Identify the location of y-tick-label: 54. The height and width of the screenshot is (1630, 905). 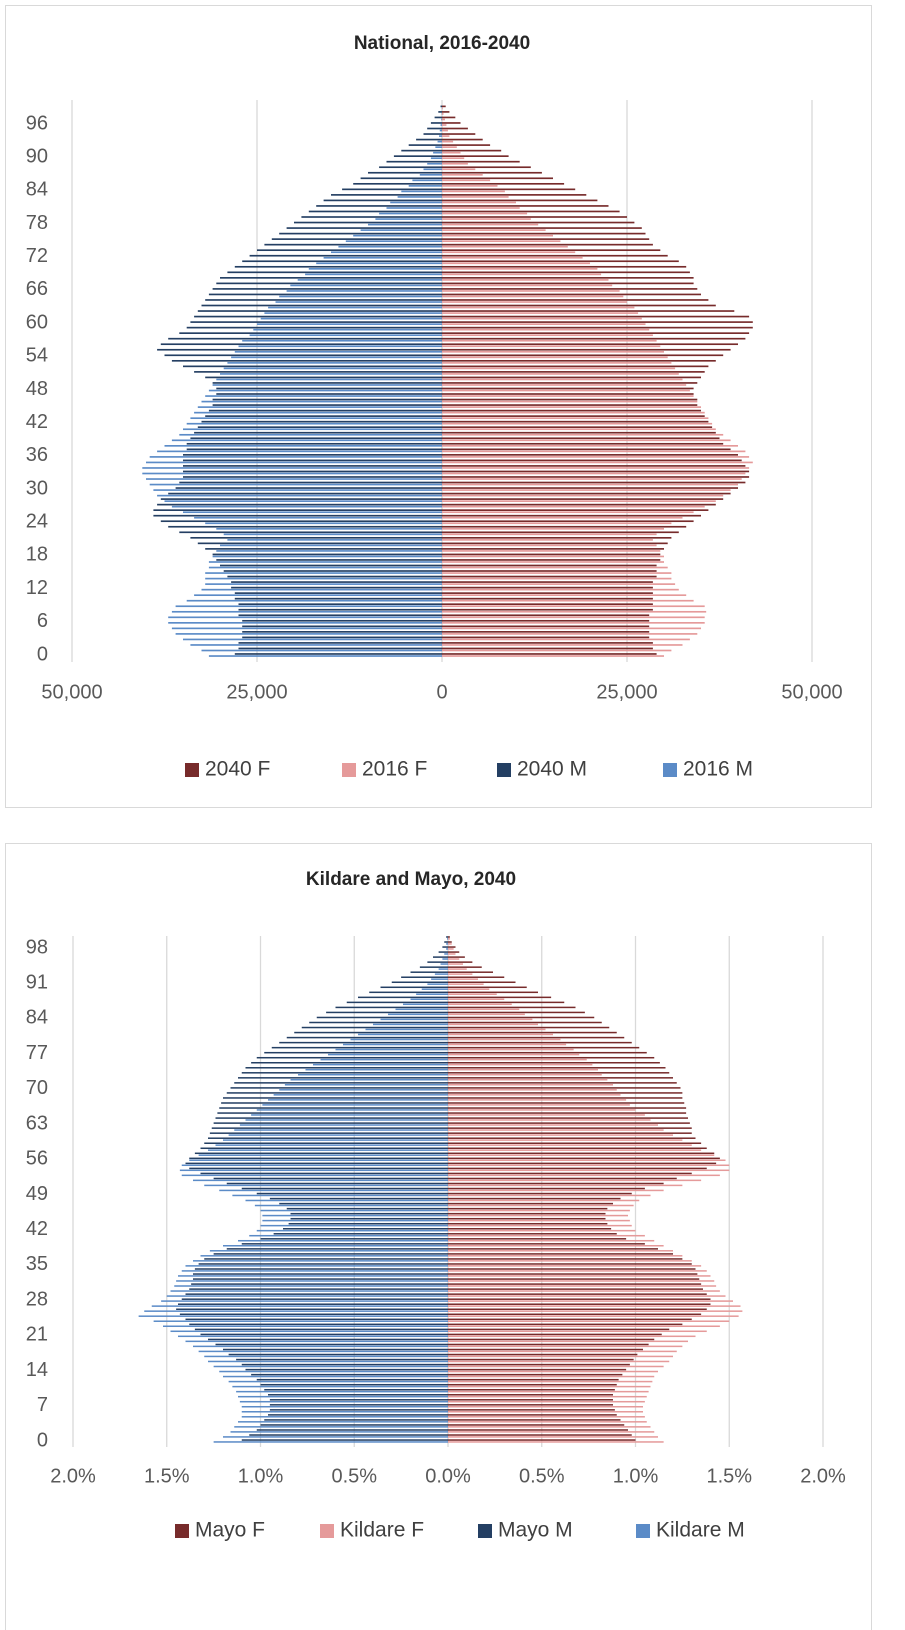
(37, 356).